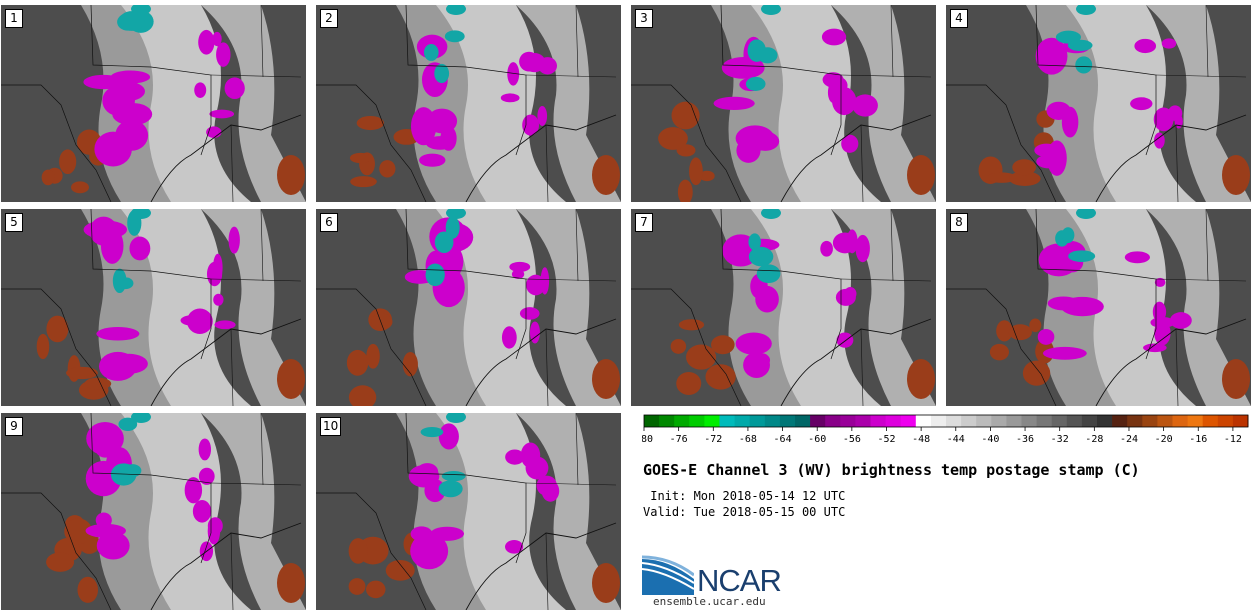 This screenshot has width=1260, height=610. Describe the element at coordinates (956, 439) in the screenshot. I see `colorbar-tick-label: -44` at that location.